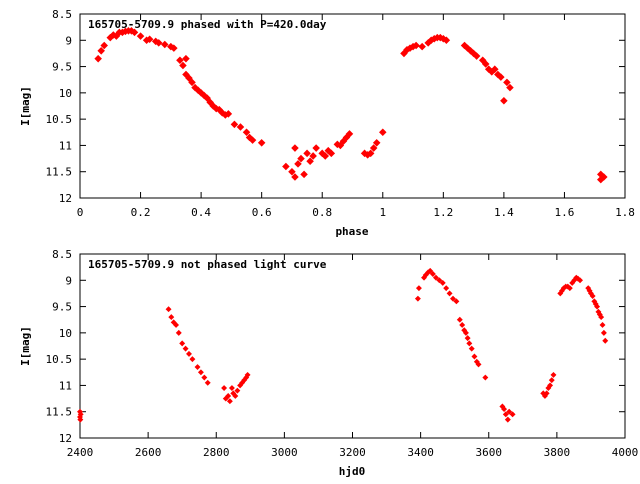 This screenshot has width=640, height=484. Describe the element at coordinates (557, 452) in the screenshot. I see `unphased-x-tick-label: 3800` at that location.